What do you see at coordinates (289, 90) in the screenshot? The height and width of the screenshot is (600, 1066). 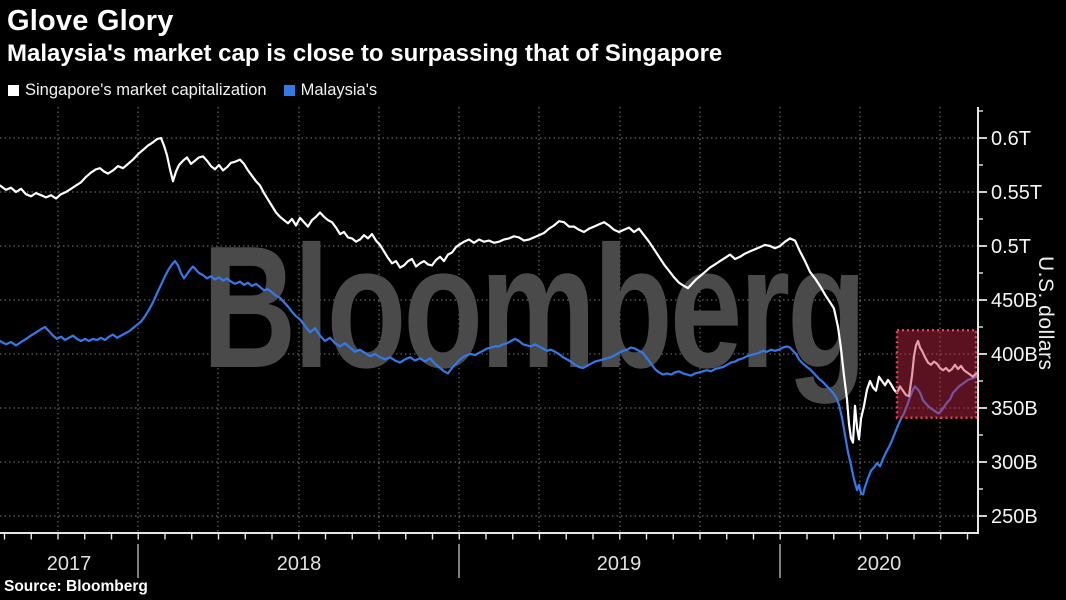 I see `malaysia-swatch-icon` at bounding box center [289, 90].